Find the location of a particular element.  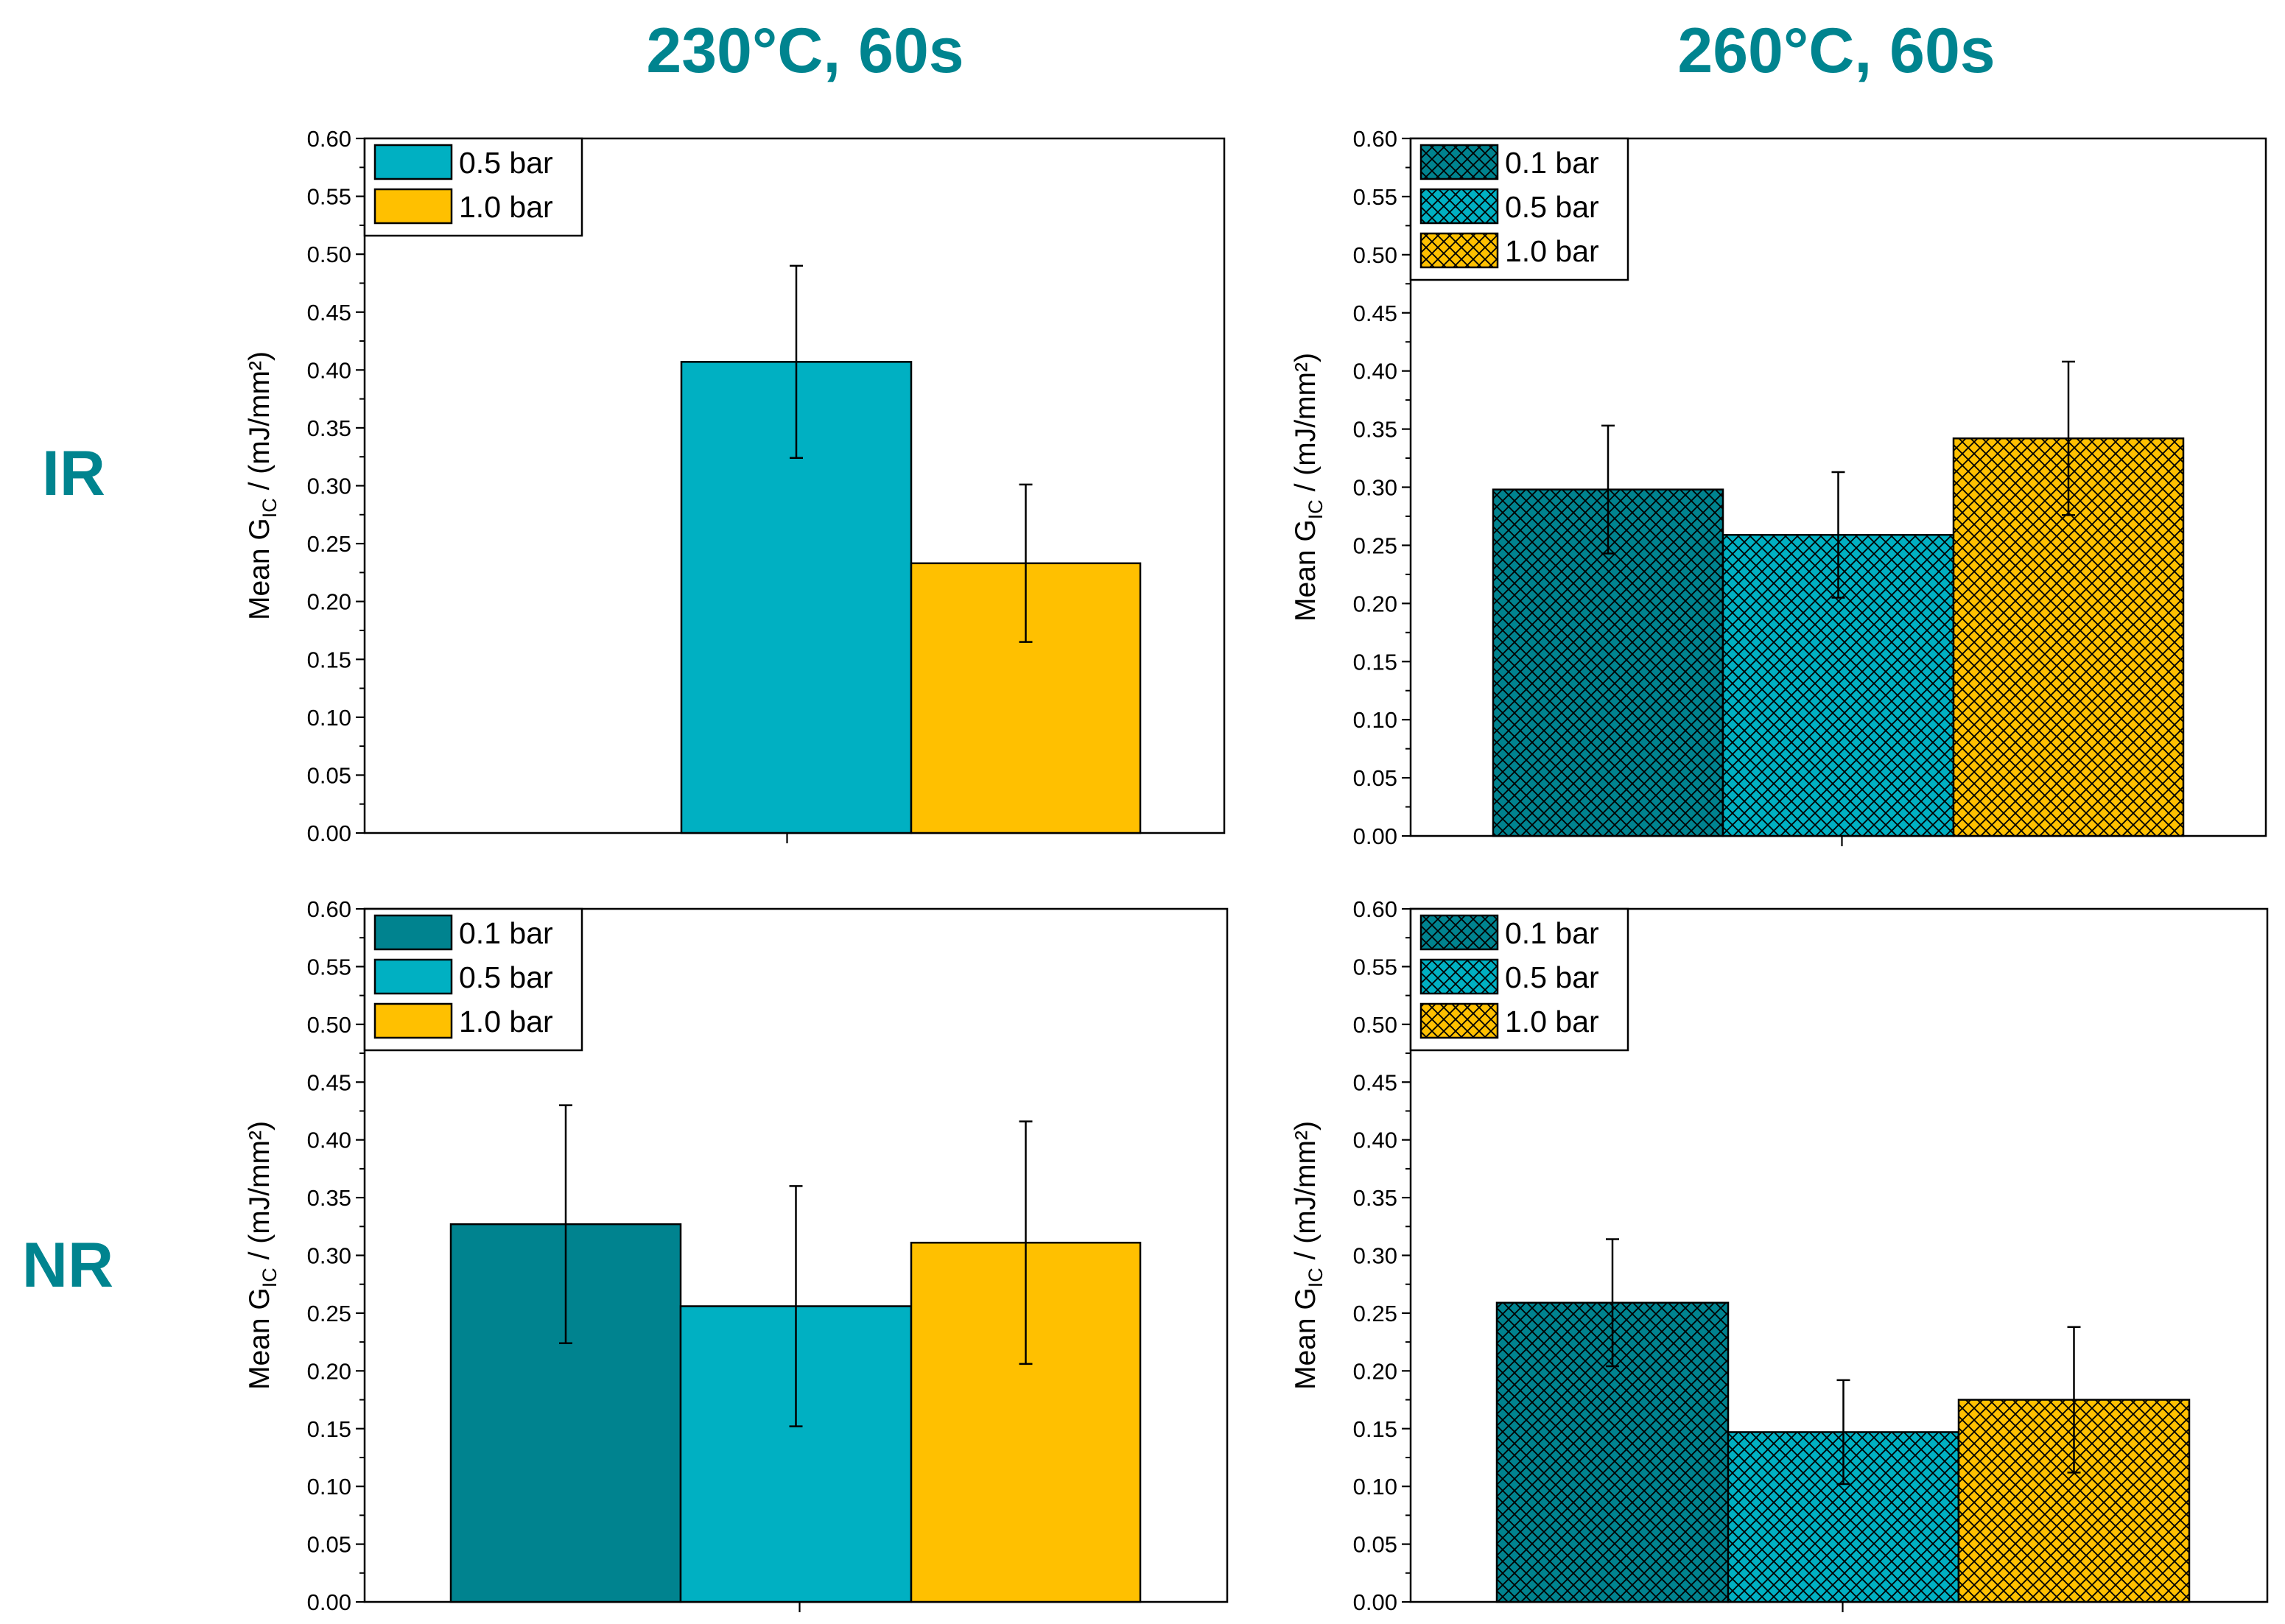

column-heading-230c: 230°C, 60s is located at coordinates (805, 51).